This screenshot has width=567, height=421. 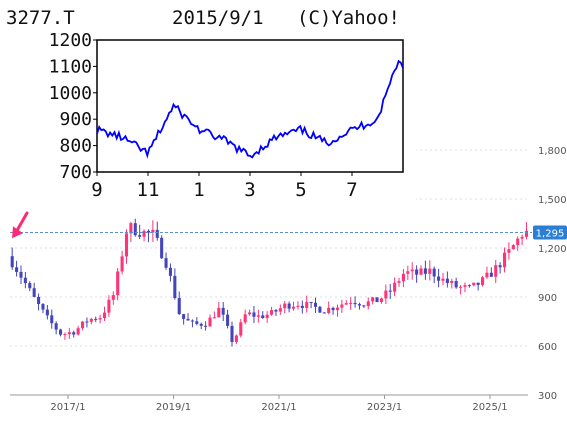 What do you see at coordinates (20, 225) in the screenshot?
I see `pointer-arrow-icon` at bounding box center [20, 225].